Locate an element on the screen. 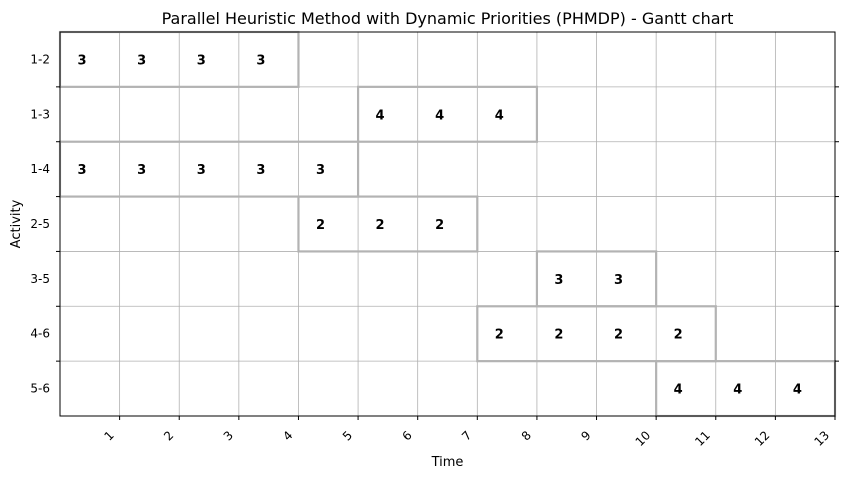  y-tick-label: 5-6 is located at coordinates (40, 389).